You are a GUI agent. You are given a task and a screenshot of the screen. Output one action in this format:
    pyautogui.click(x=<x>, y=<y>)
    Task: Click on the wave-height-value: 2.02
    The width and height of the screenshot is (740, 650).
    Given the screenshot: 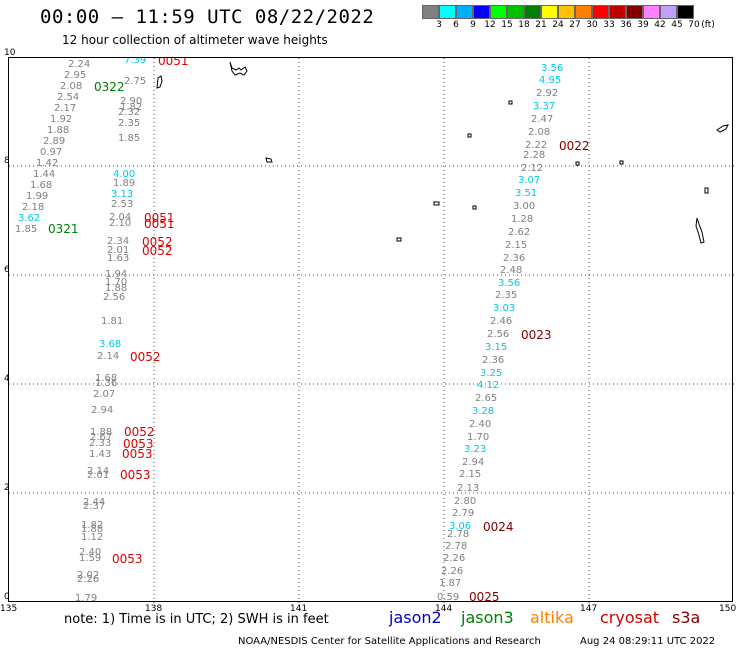 What is the action you would take?
    pyautogui.click(x=88, y=575)
    